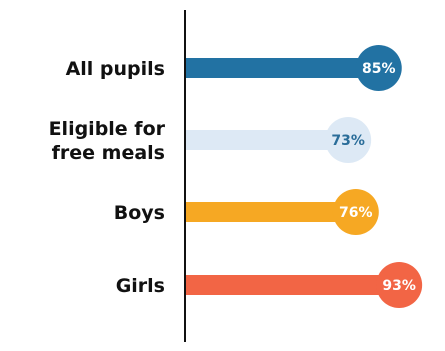 Image resolution: width=445 pixels, height=351 pixels. I want to click on category-label: All pupils, so click(115, 69).